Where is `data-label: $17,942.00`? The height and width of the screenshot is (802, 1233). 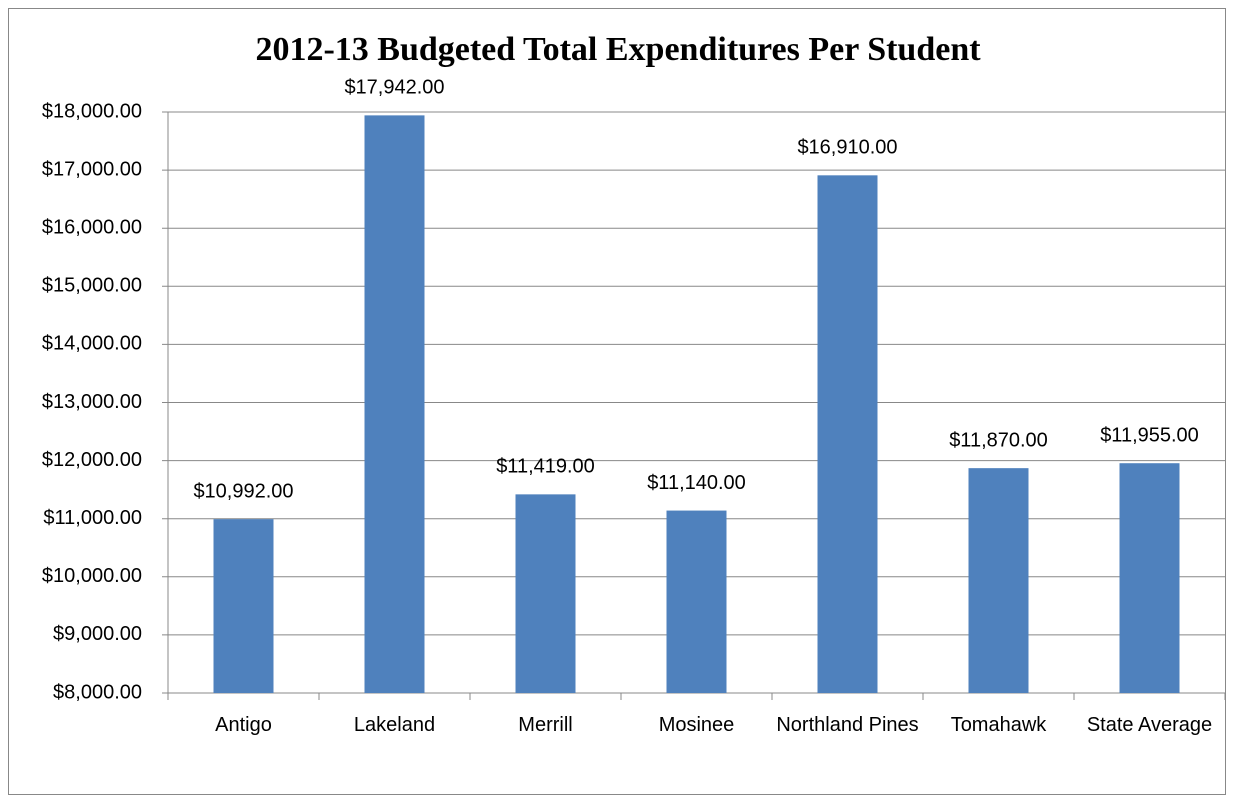
data-label: $17,942.00 is located at coordinates (394, 88).